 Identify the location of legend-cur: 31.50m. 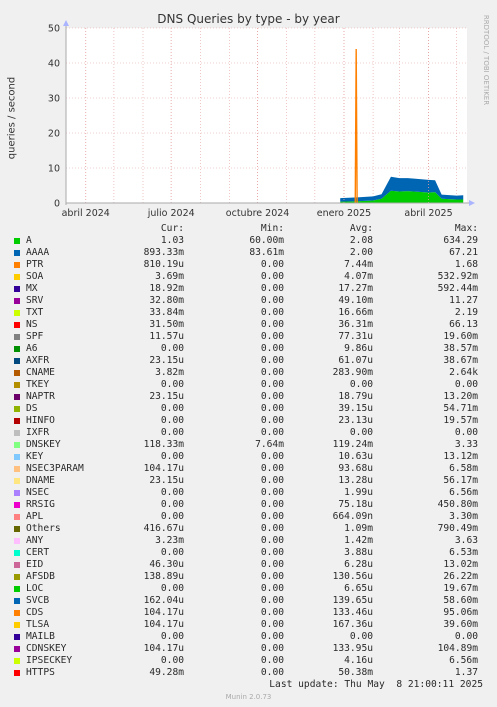
(166, 324).